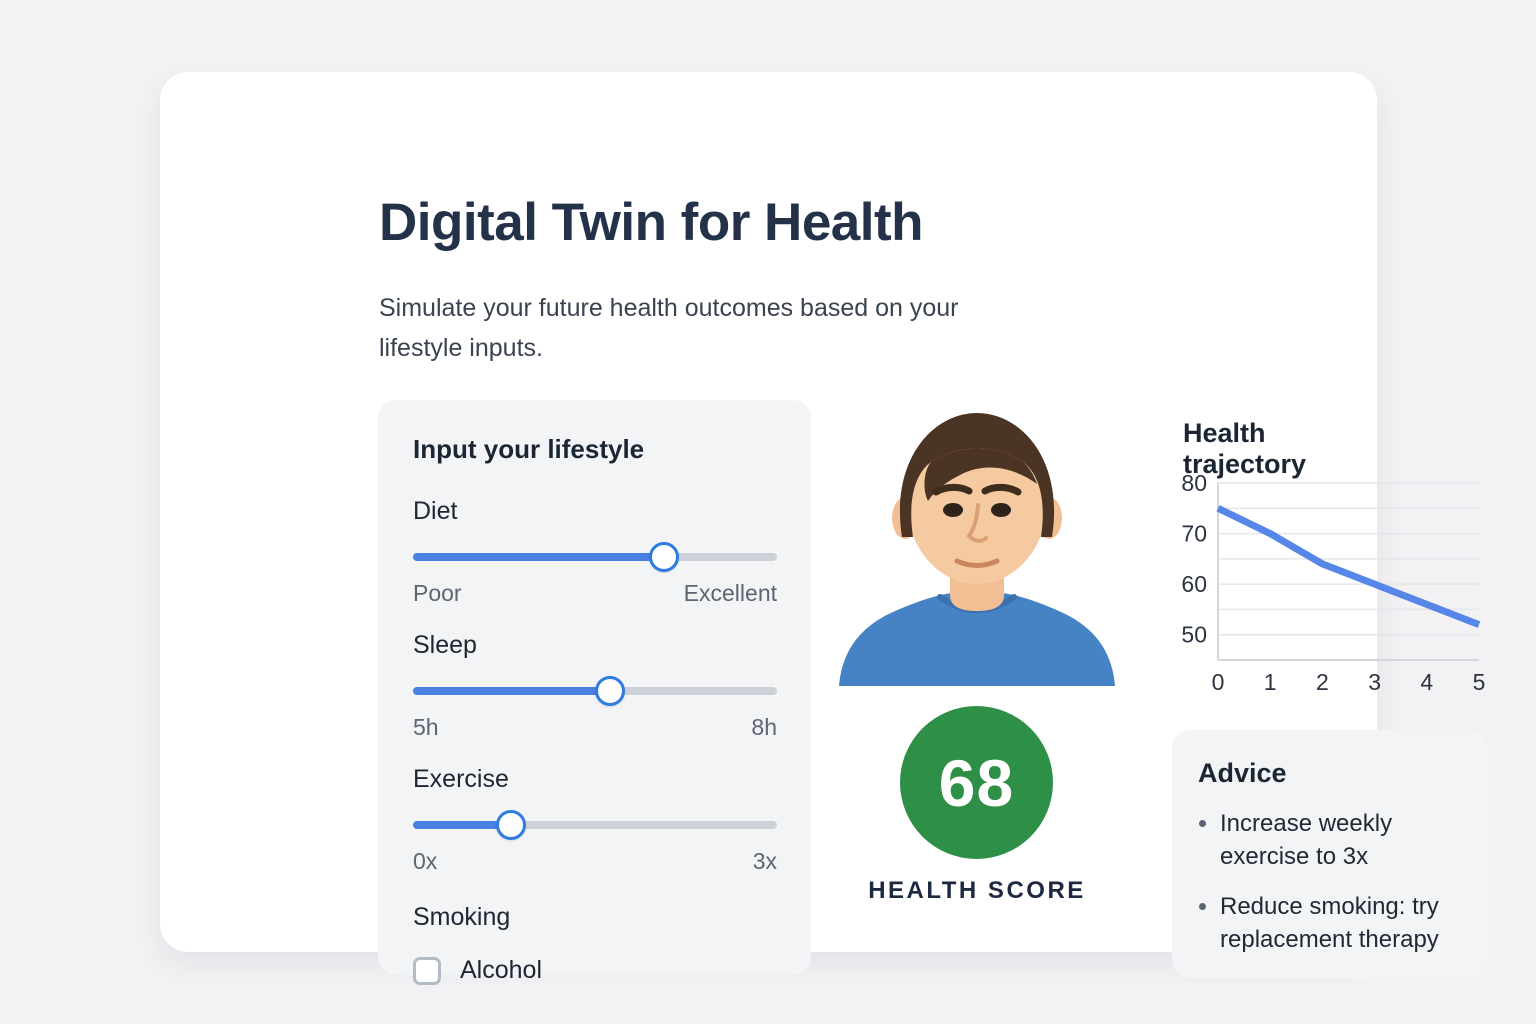 This screenshot has height=1024, width=1536. What do you see at coordinates (1322, 682) in the screenshot?
I see `x-tick-label: 2` at bounding box center [1322, 682].